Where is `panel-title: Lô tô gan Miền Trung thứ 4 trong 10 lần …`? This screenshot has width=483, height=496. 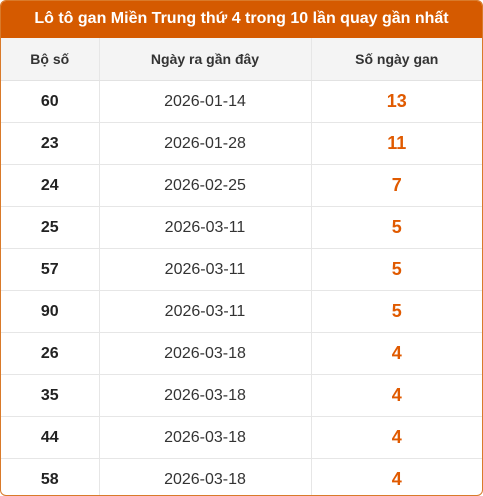 panel-title: Lô tô gan Miền Trung thứ 4 trong 10 lần … is located at coordinates (241, 19).